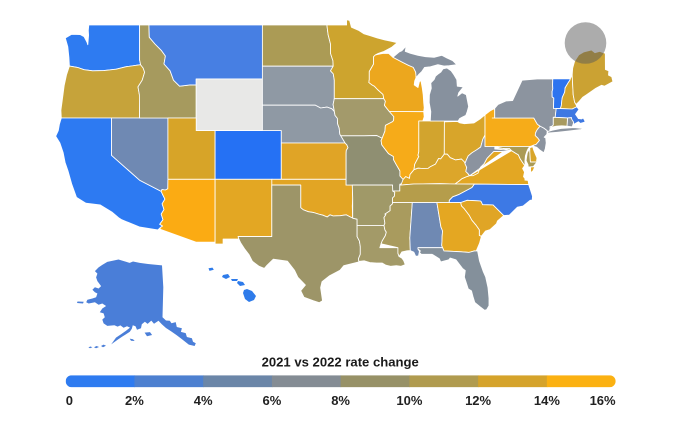  What do you see at coordinates (603, 400) in the screenshot?
I see `svg-text: 16%` at bounding box center [603, 400].